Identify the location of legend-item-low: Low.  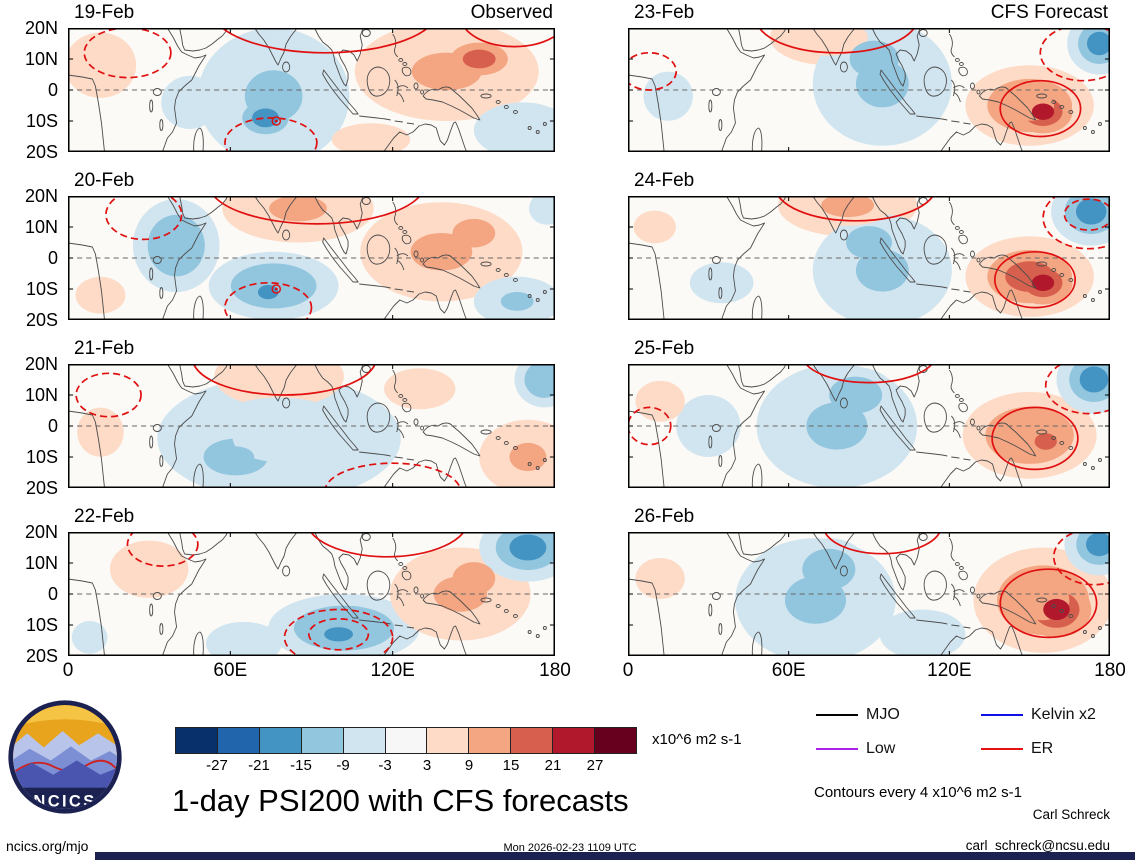
(898, 749).